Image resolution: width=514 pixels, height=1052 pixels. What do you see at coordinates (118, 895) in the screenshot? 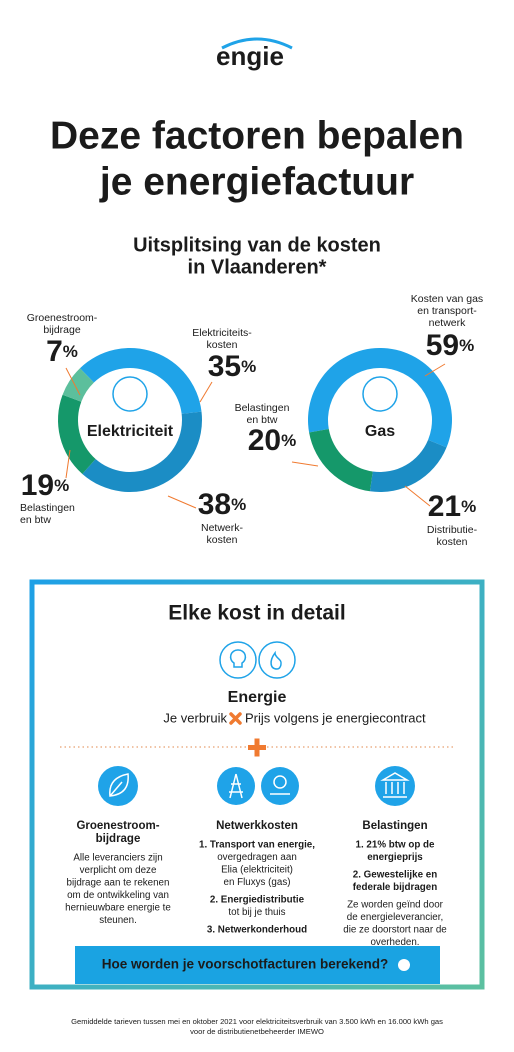
I see `item-text: om de ontwikkeling van` at bounding box center [118, 895].